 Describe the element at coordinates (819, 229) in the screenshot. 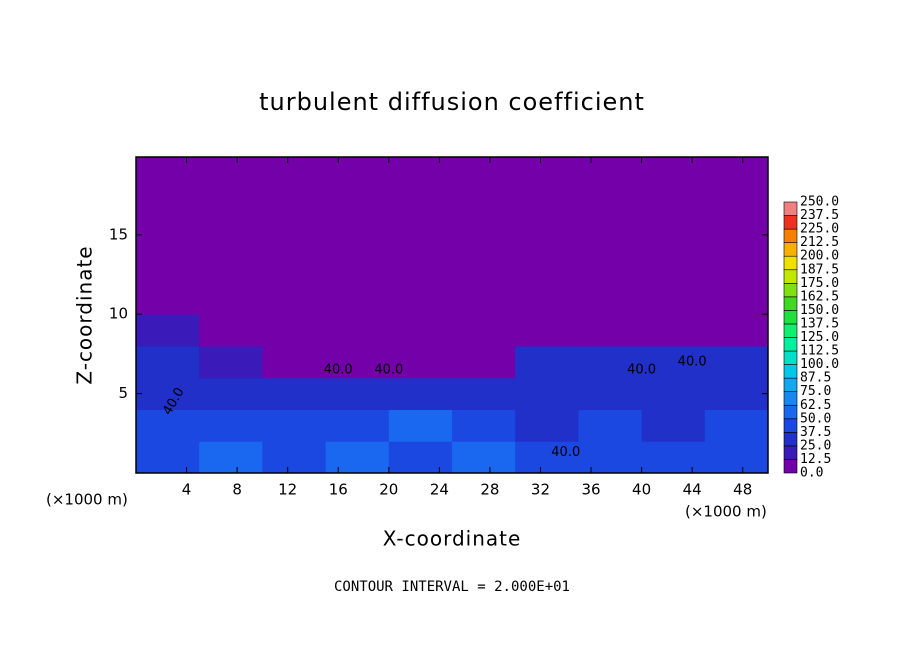

I see `colorbar-label: 225.0` at that location.